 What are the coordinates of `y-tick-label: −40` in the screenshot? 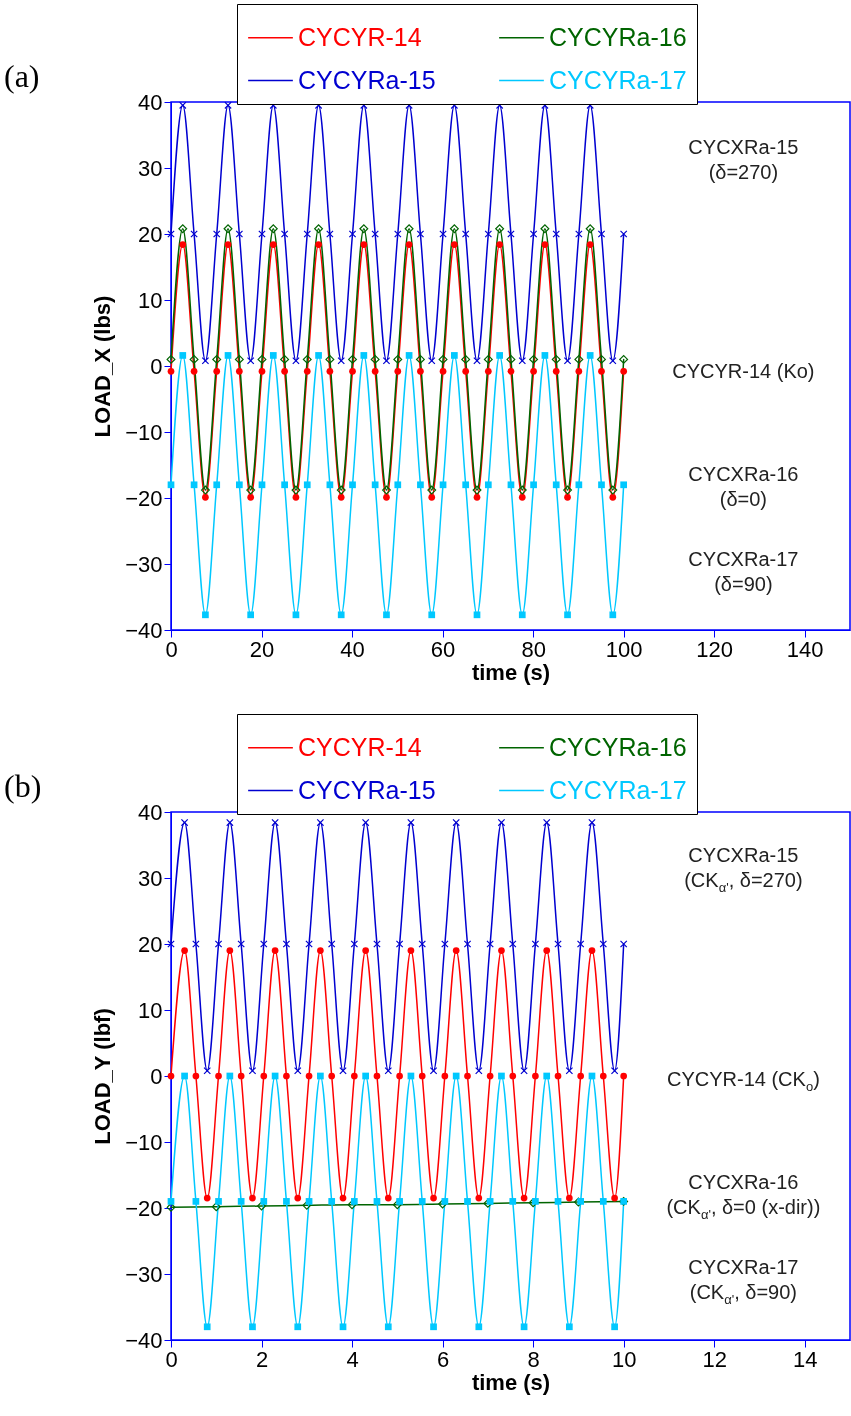 It's located at (144, 630).